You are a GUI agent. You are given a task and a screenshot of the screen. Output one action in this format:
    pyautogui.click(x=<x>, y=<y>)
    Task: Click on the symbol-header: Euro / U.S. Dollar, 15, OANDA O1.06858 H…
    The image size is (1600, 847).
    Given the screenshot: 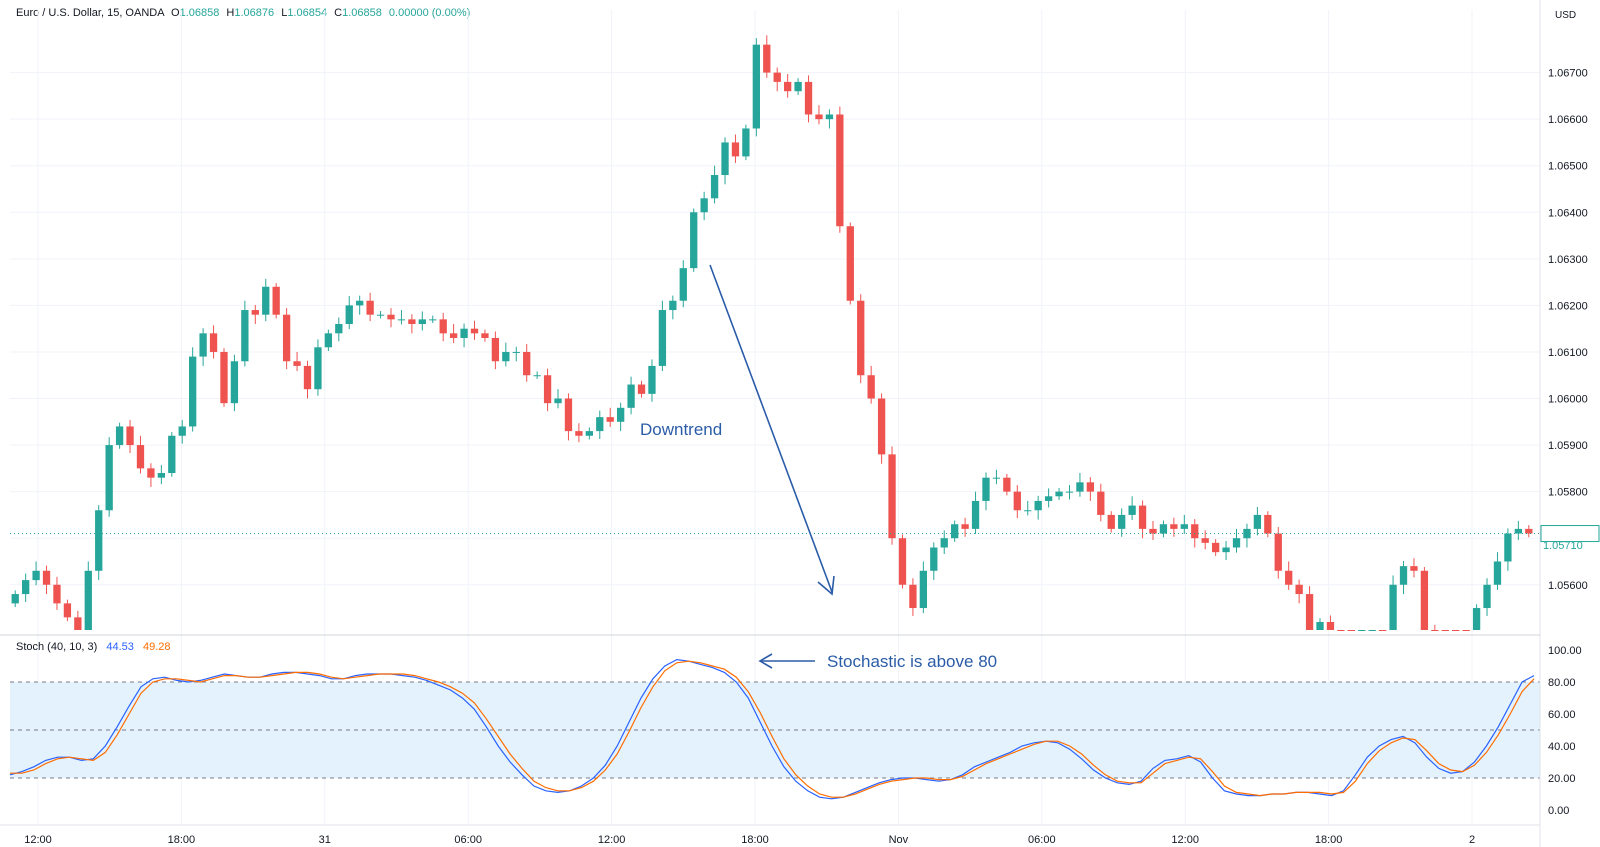 What is the action you would take?
    pyautogui.click(x=243, y=13)
    